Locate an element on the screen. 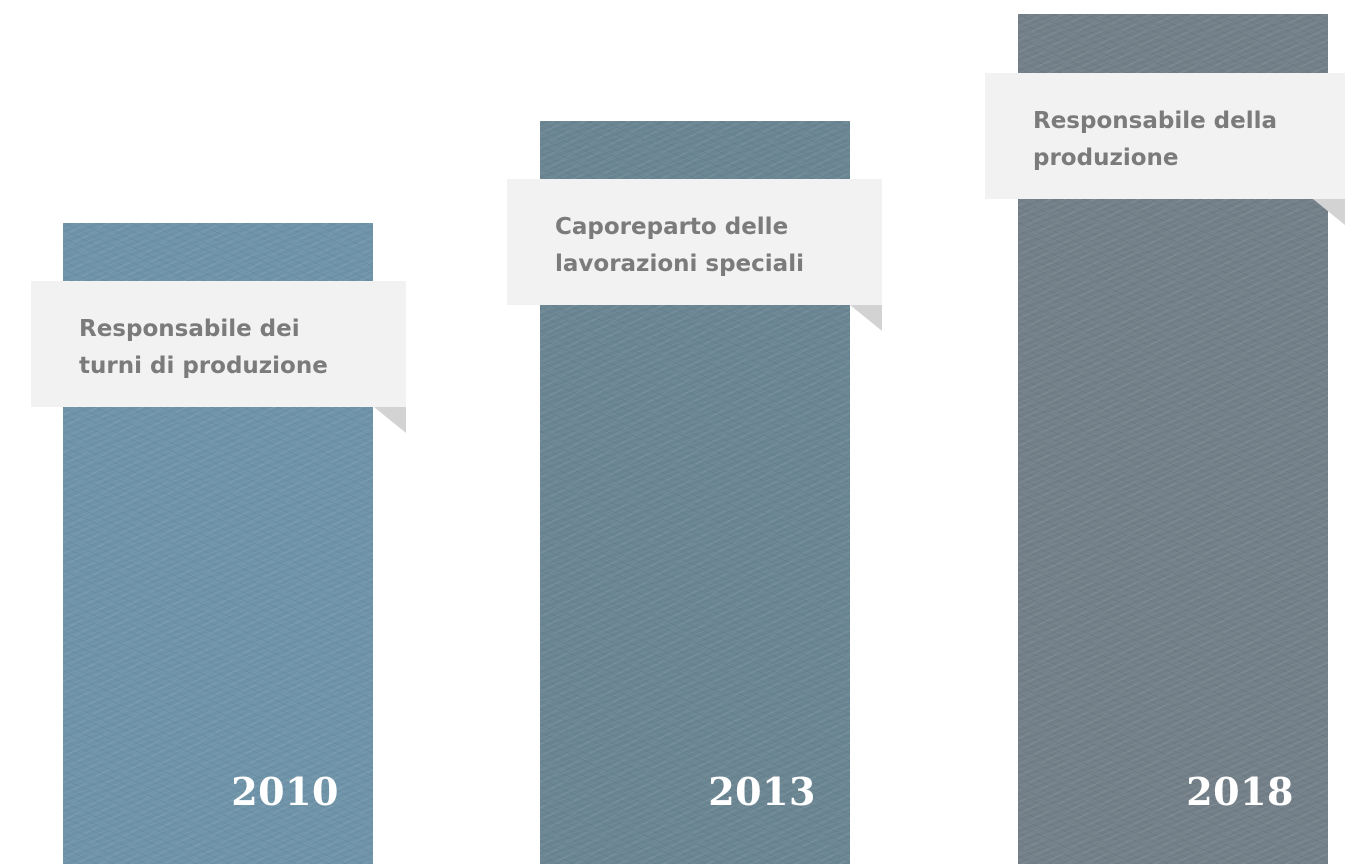 This screenshot has height=864, width=1345. milestone-year: 2018 is located at coordinates (1240, 791).